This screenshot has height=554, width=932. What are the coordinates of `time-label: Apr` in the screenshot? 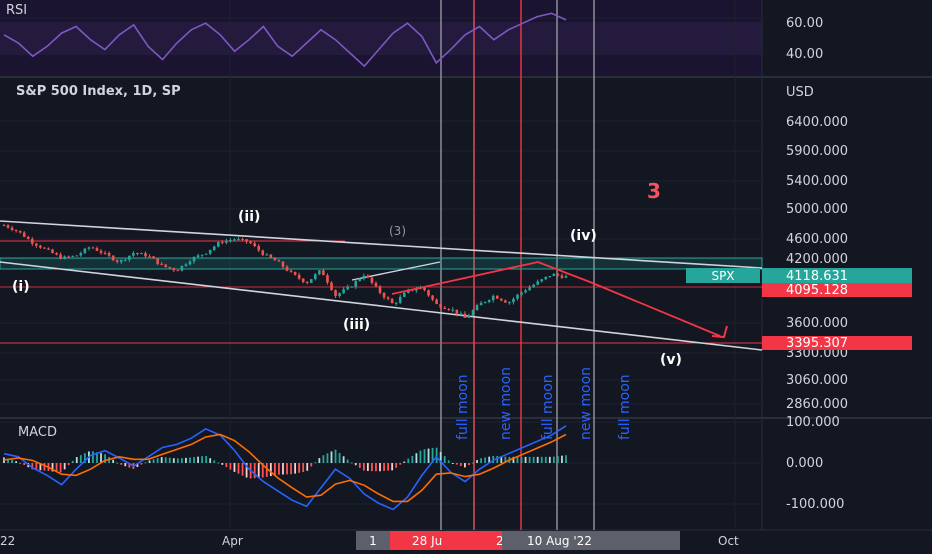 It's located at (232, 541).